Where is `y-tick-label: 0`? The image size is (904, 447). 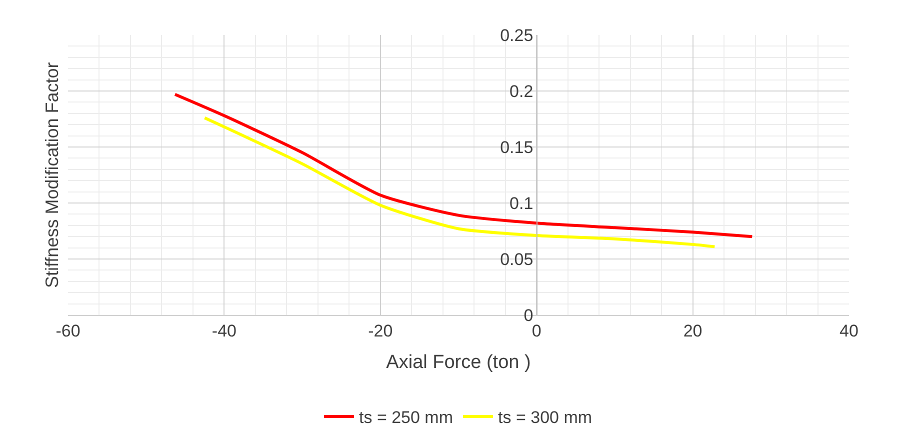
y-tick-label: 0 is located at coordinates (529, 315).